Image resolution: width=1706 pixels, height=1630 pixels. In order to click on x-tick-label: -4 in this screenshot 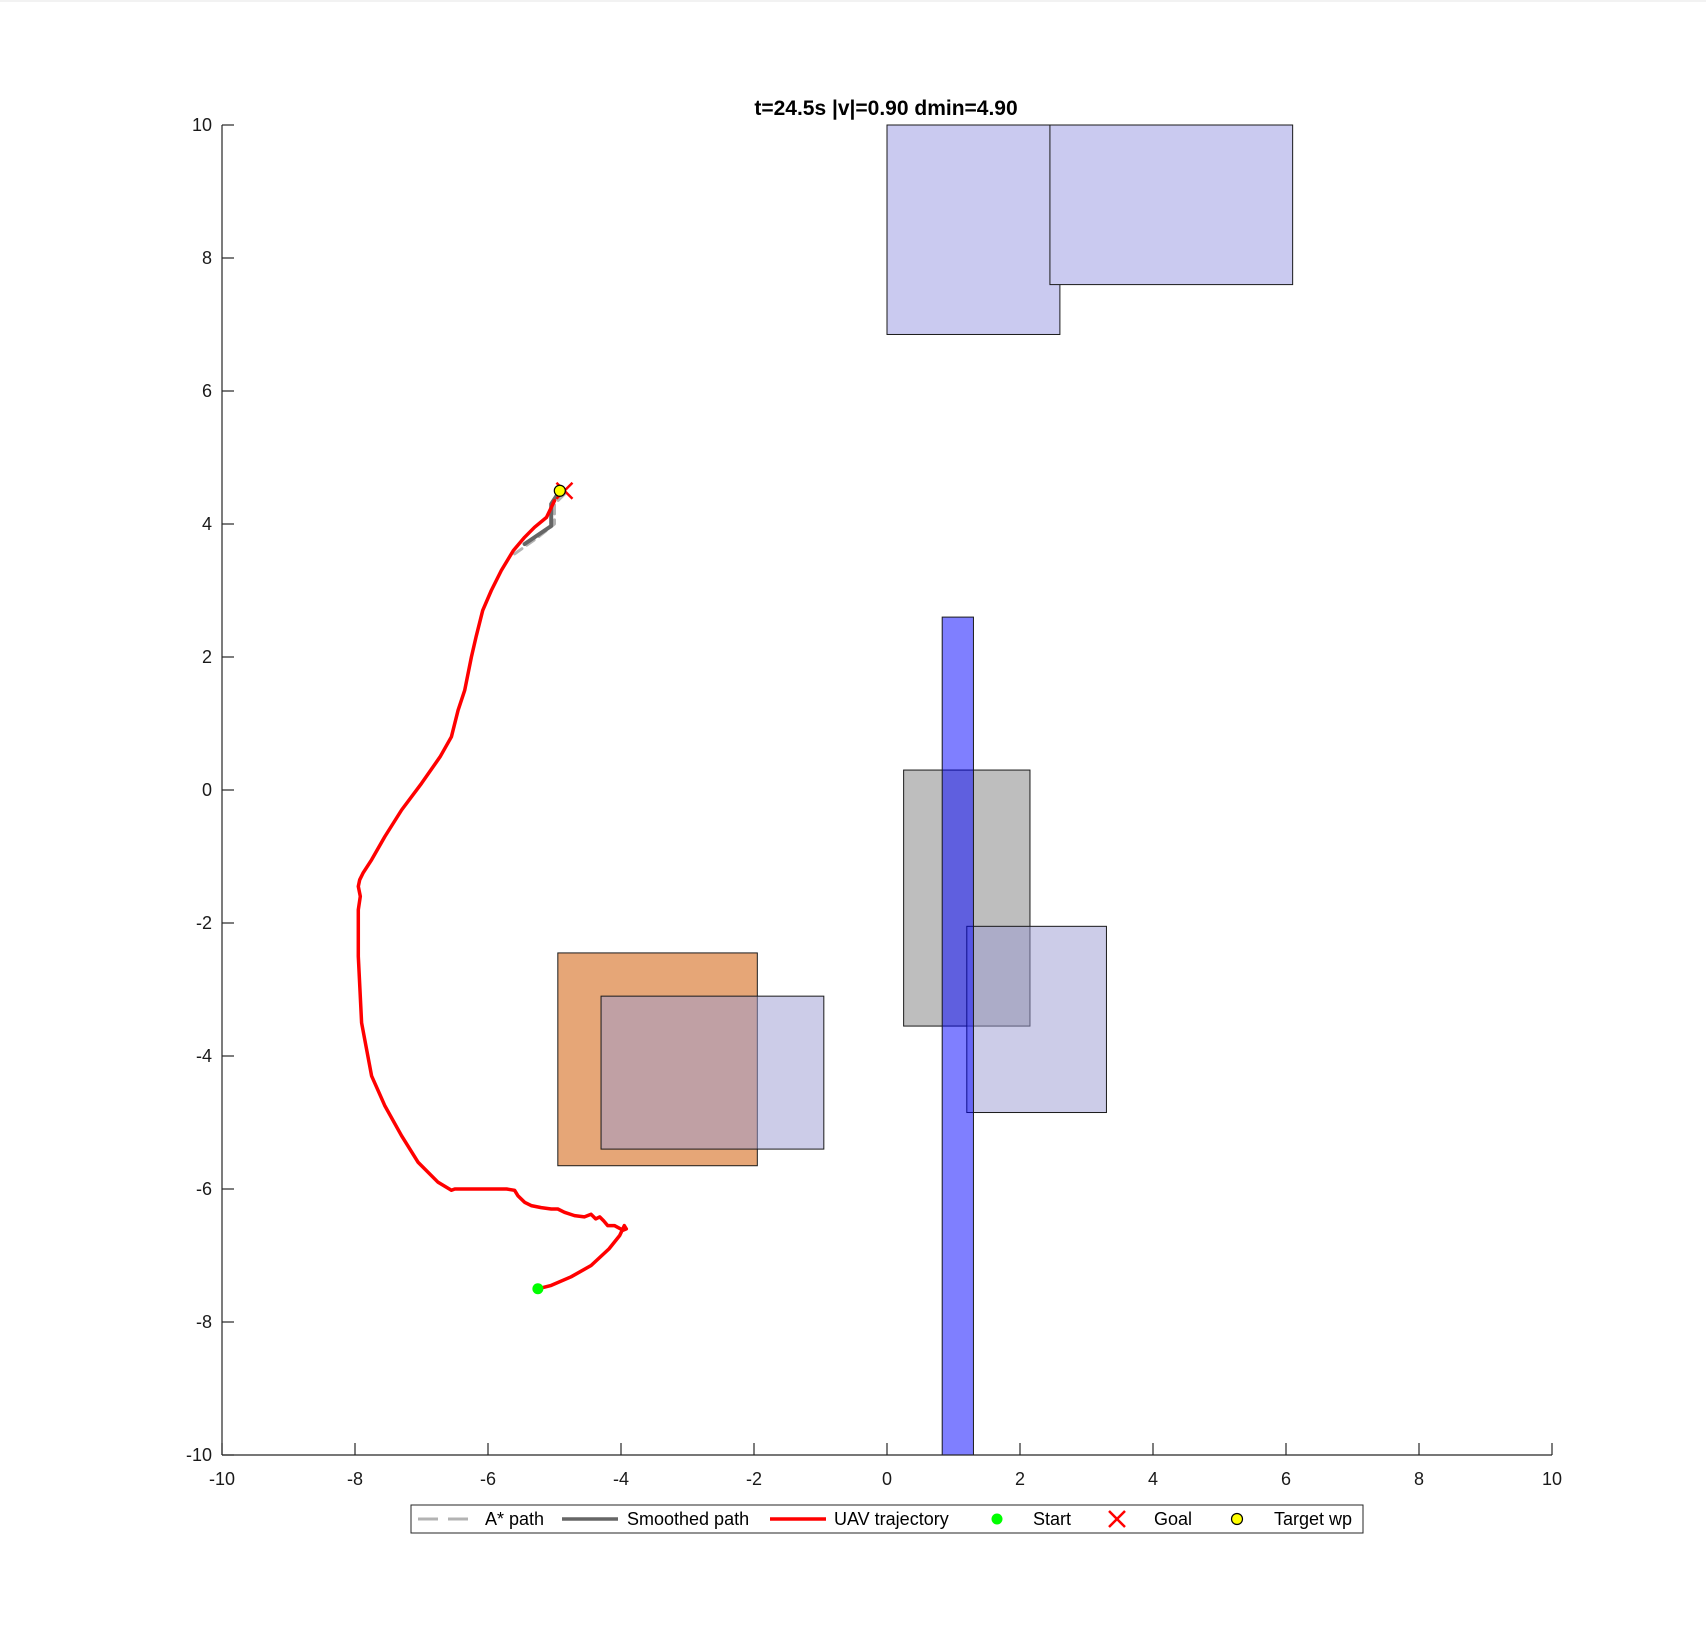, I will do `click(621, 1479)`.